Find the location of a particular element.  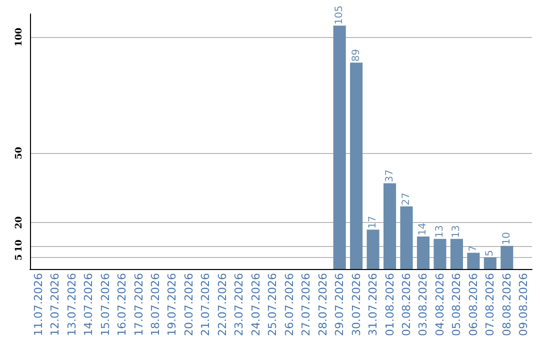

data-label: 17 is located at coordinates (373, 222).